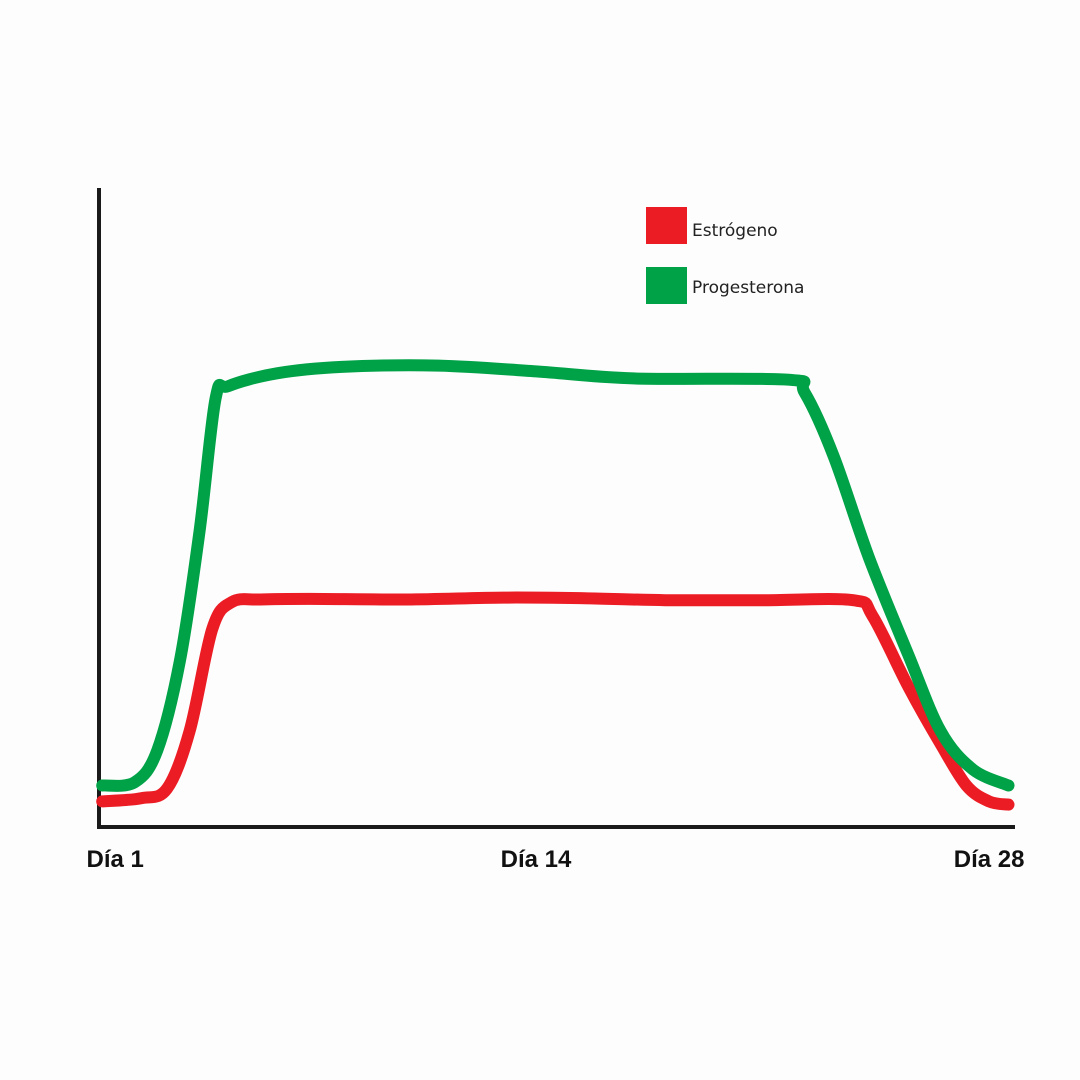 The height and width of the screenshot is (1080, 1080). I want to click on legend-swatch-estrogeno, so click(666, 225).